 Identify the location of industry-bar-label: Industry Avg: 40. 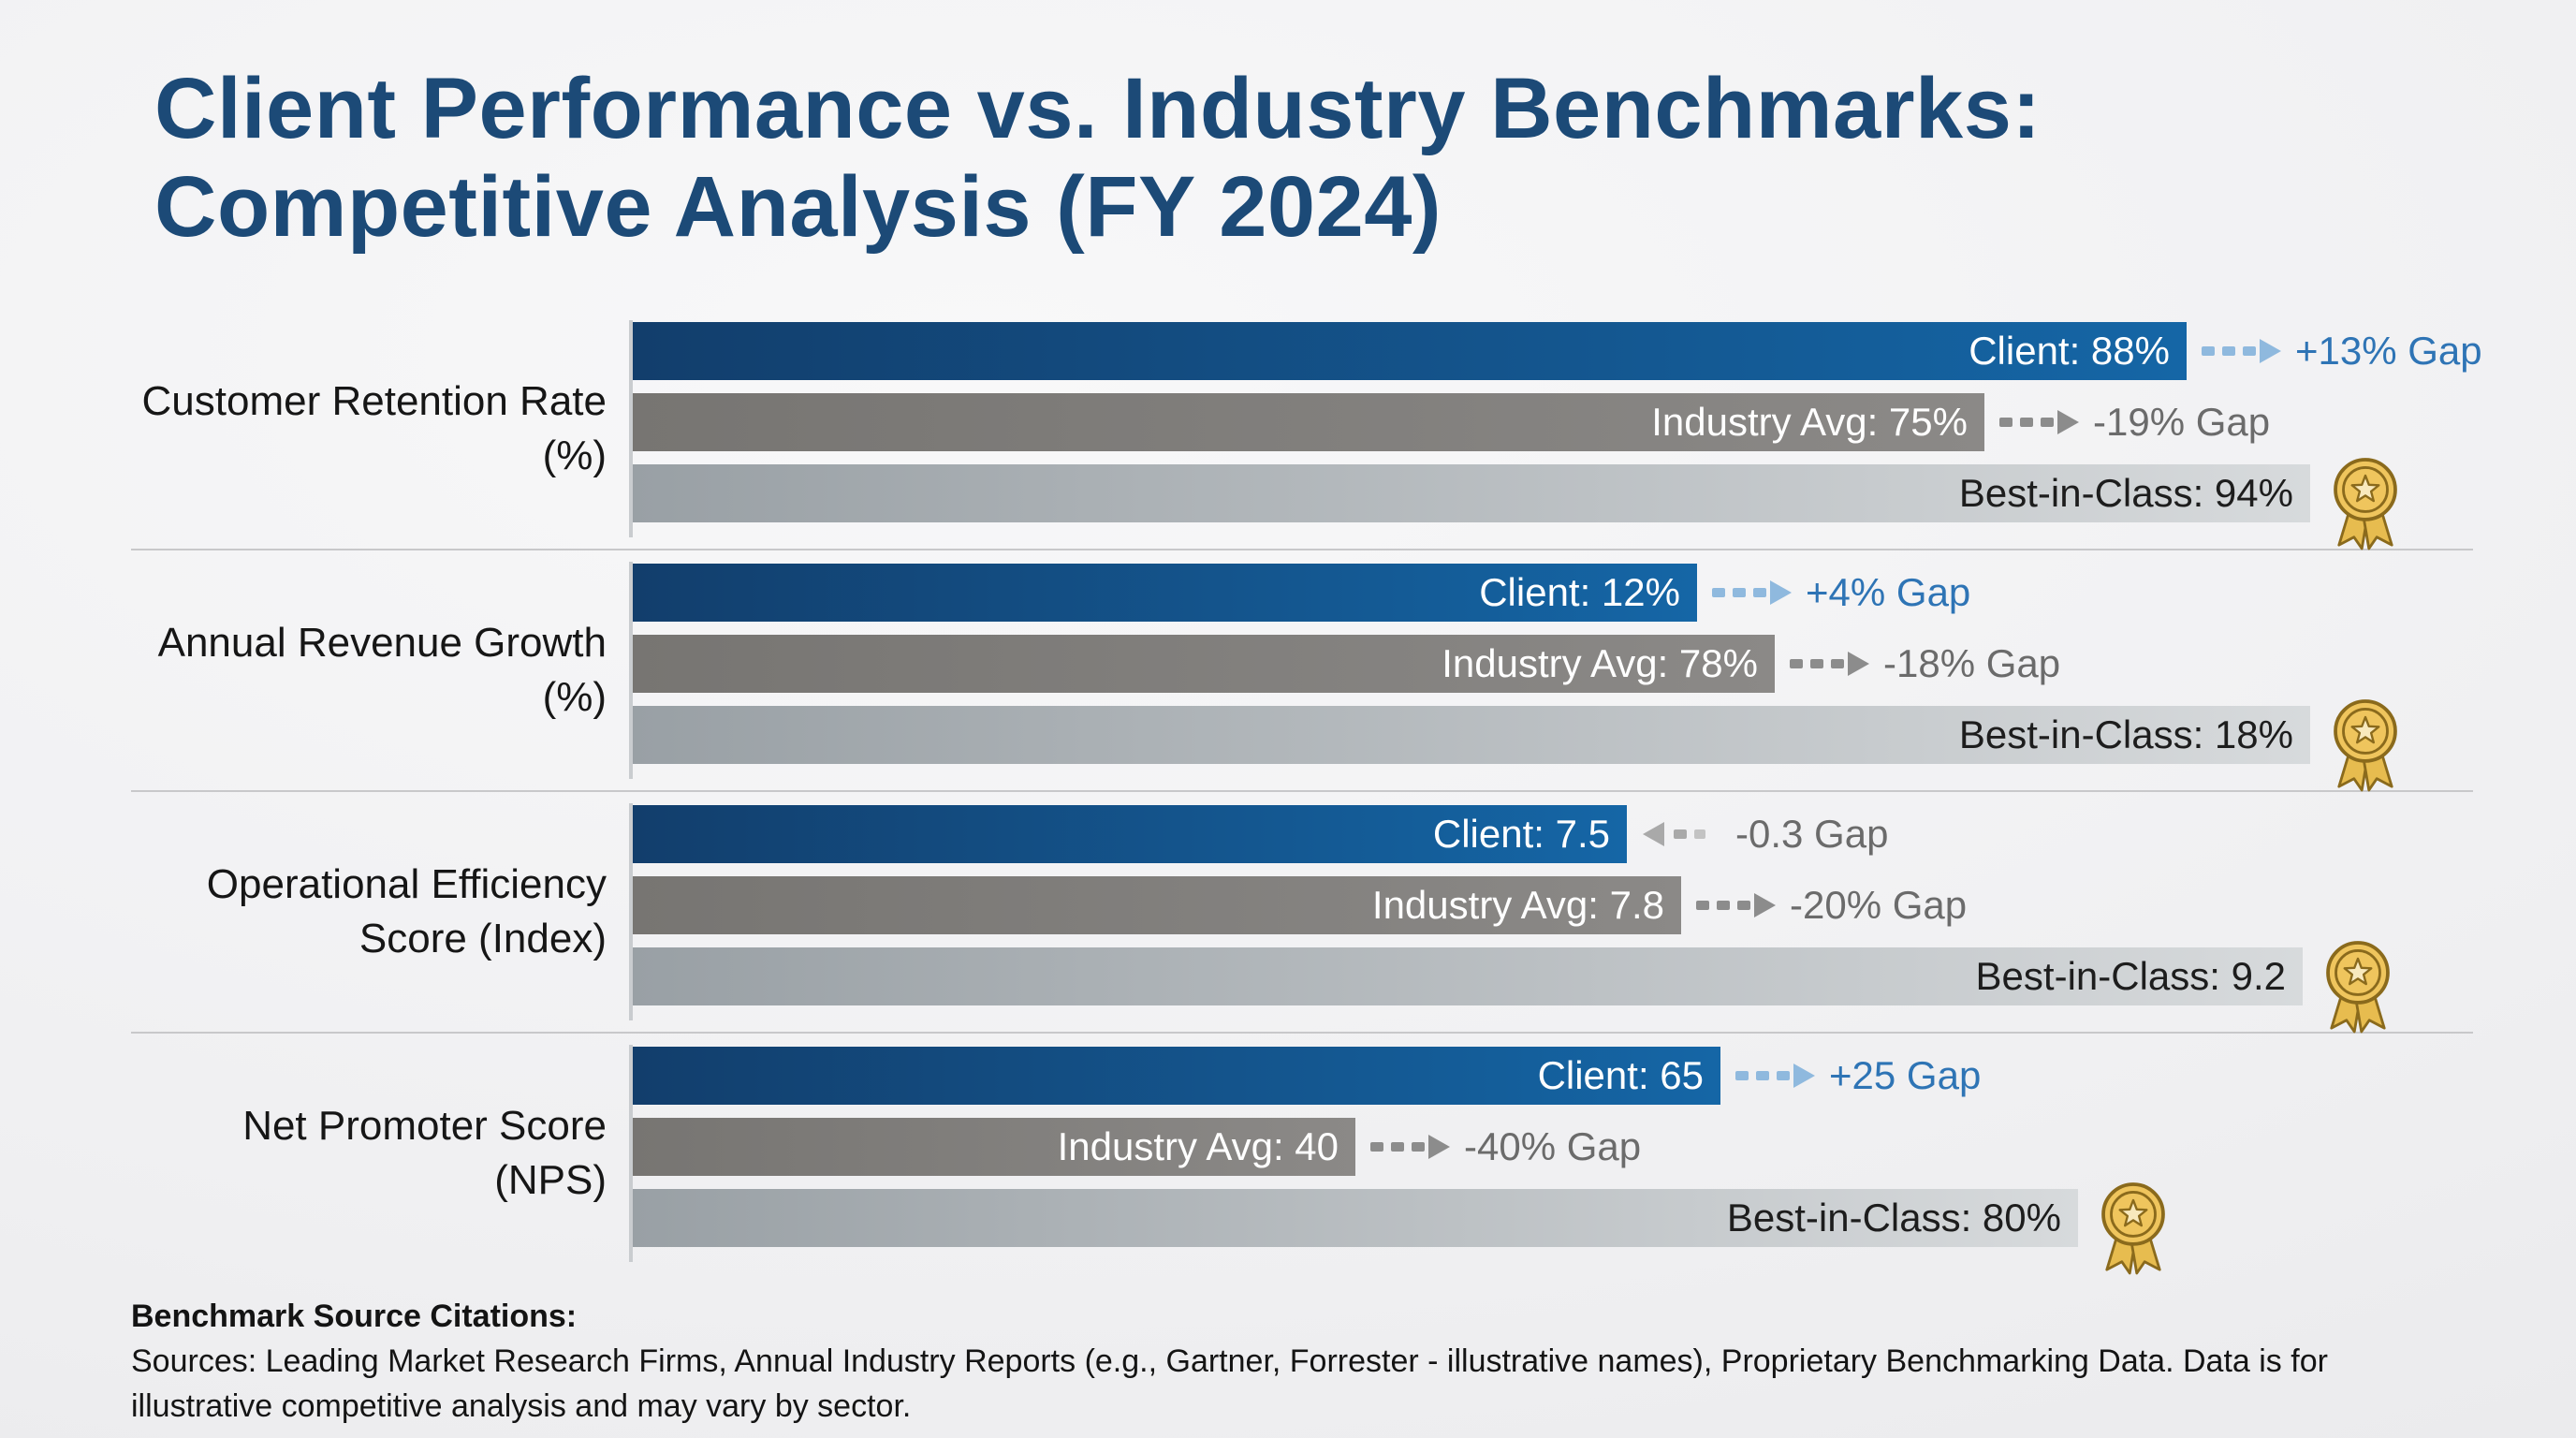
(1198, 1145).